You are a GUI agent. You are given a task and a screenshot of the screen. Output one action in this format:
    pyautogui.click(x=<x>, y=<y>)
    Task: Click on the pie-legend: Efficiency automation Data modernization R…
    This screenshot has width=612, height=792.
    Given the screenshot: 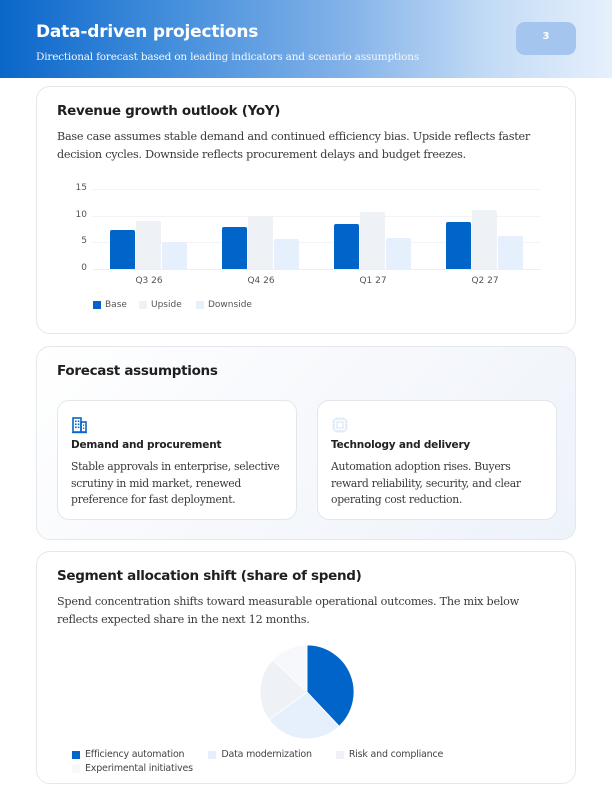 What is the action you would take?
    pyautogui.click(x=302, y=761)
    